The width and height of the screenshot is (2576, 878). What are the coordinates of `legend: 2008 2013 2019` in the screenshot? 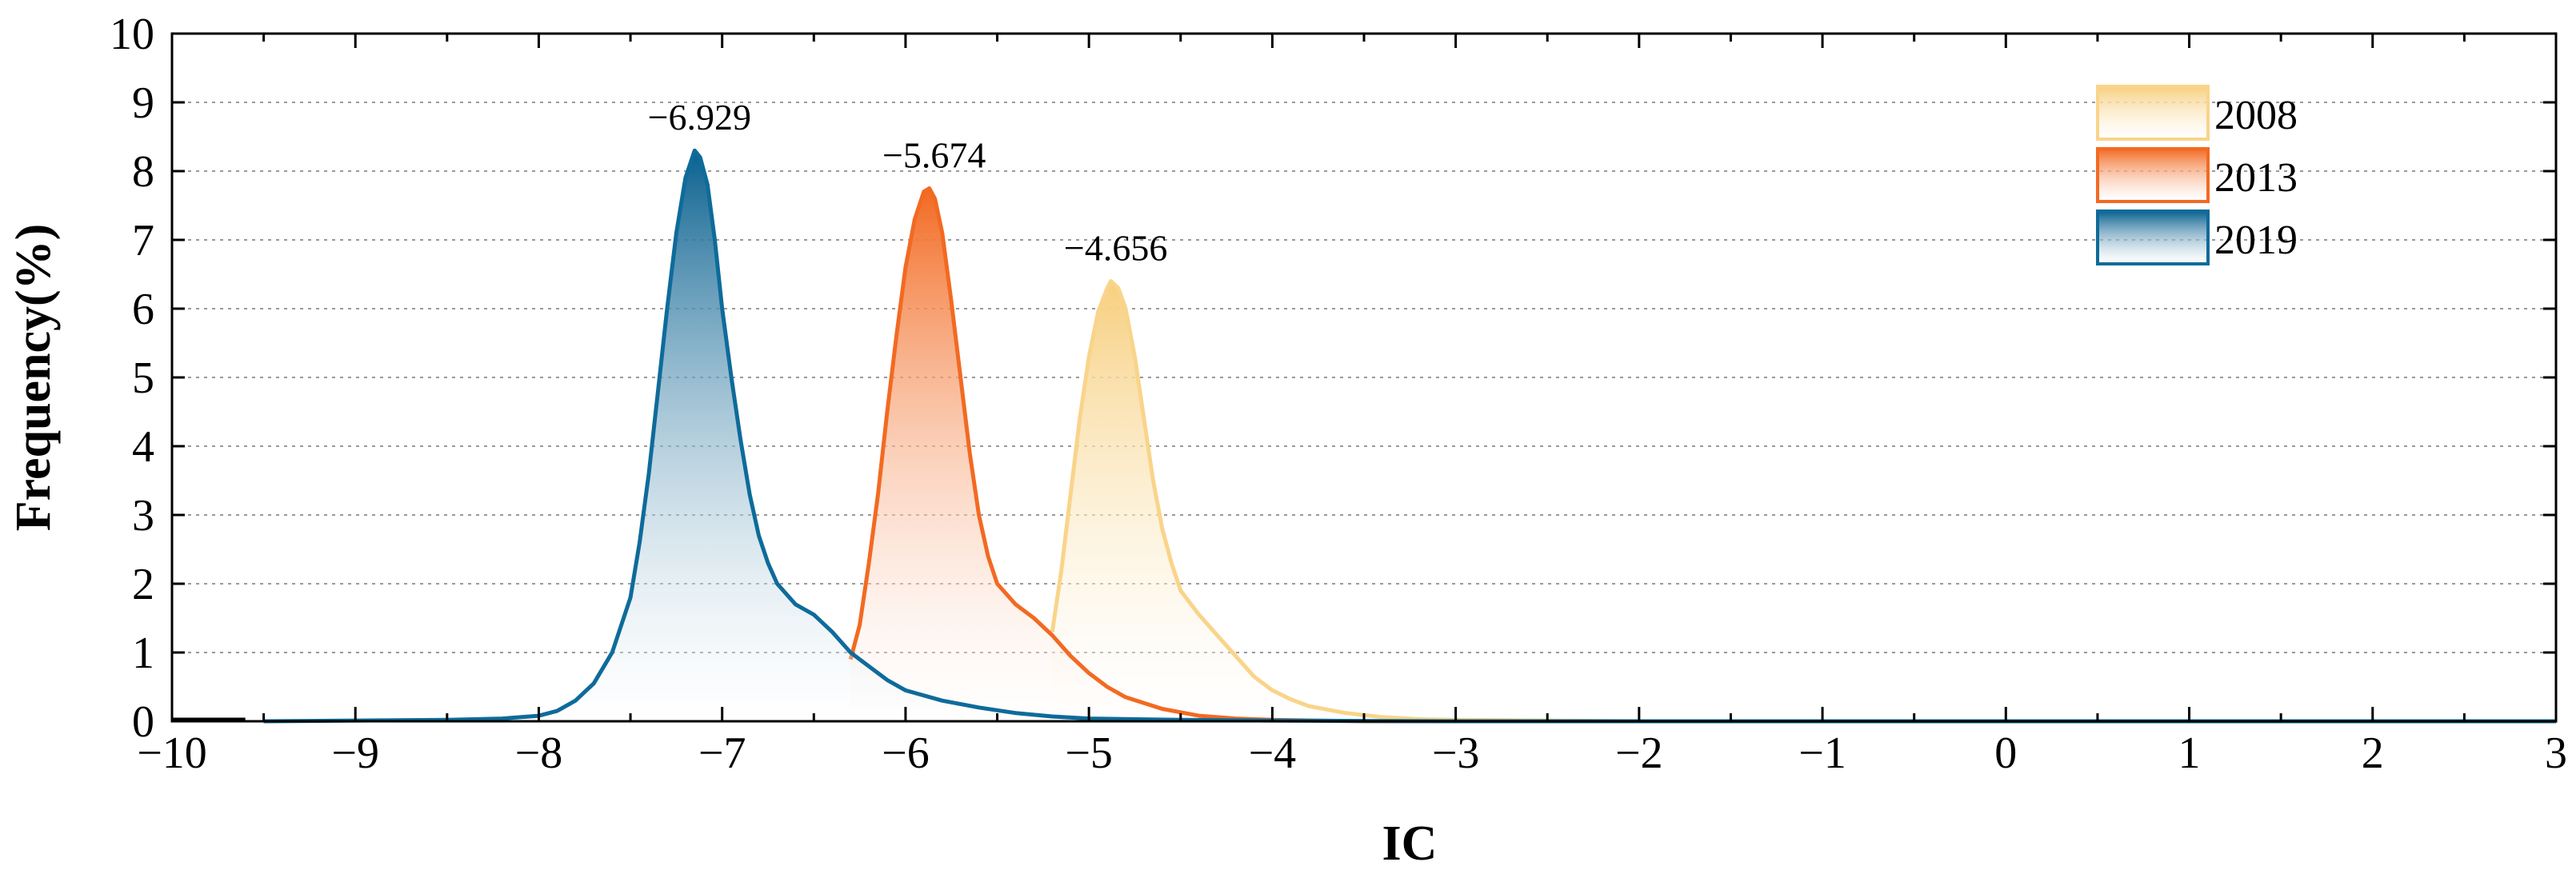 It's located at (2197, 175).